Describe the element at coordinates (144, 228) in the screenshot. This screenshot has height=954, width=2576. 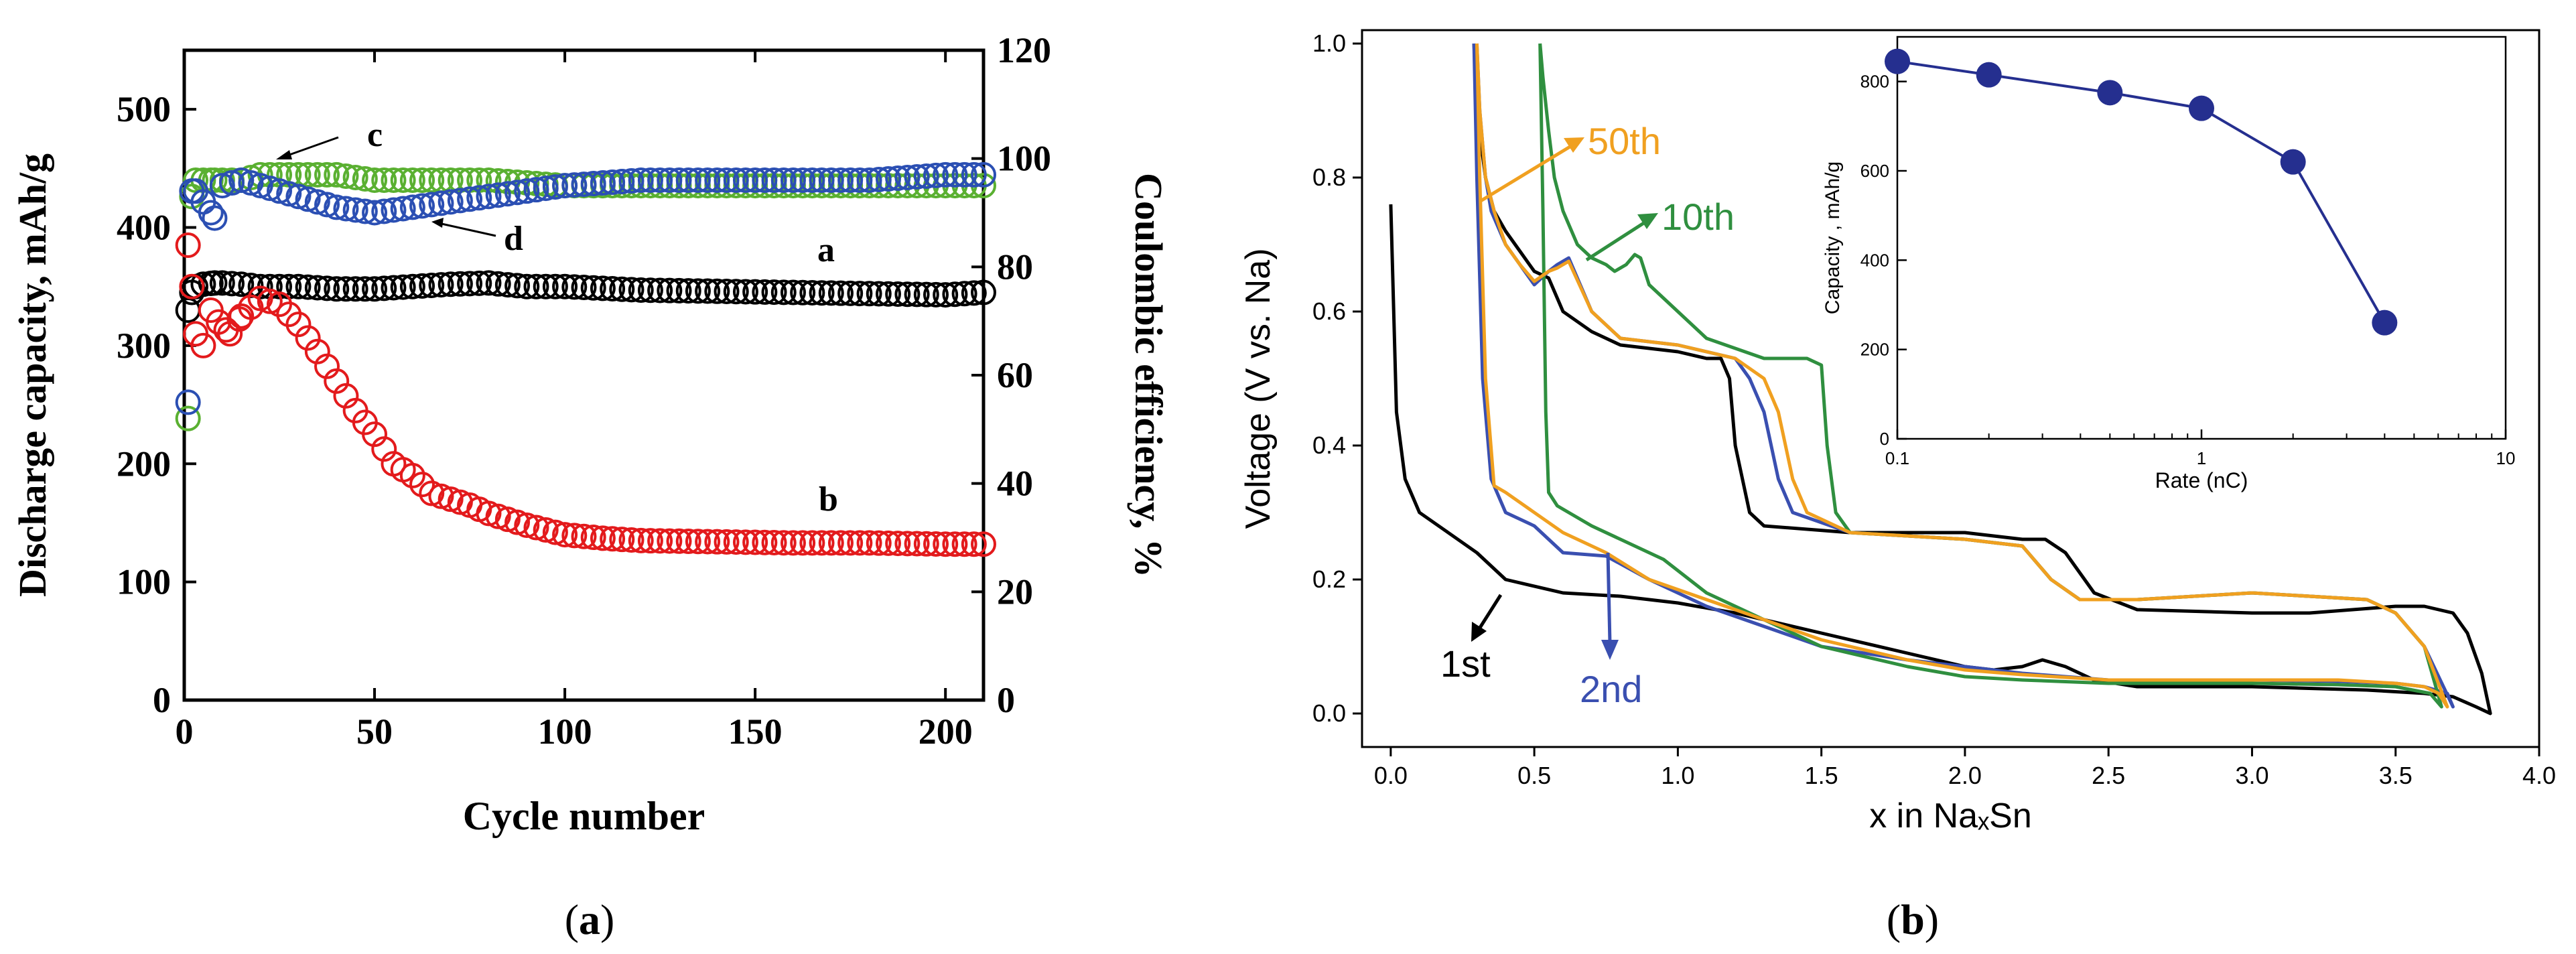
I see `y-tick-label: 400` at that location.